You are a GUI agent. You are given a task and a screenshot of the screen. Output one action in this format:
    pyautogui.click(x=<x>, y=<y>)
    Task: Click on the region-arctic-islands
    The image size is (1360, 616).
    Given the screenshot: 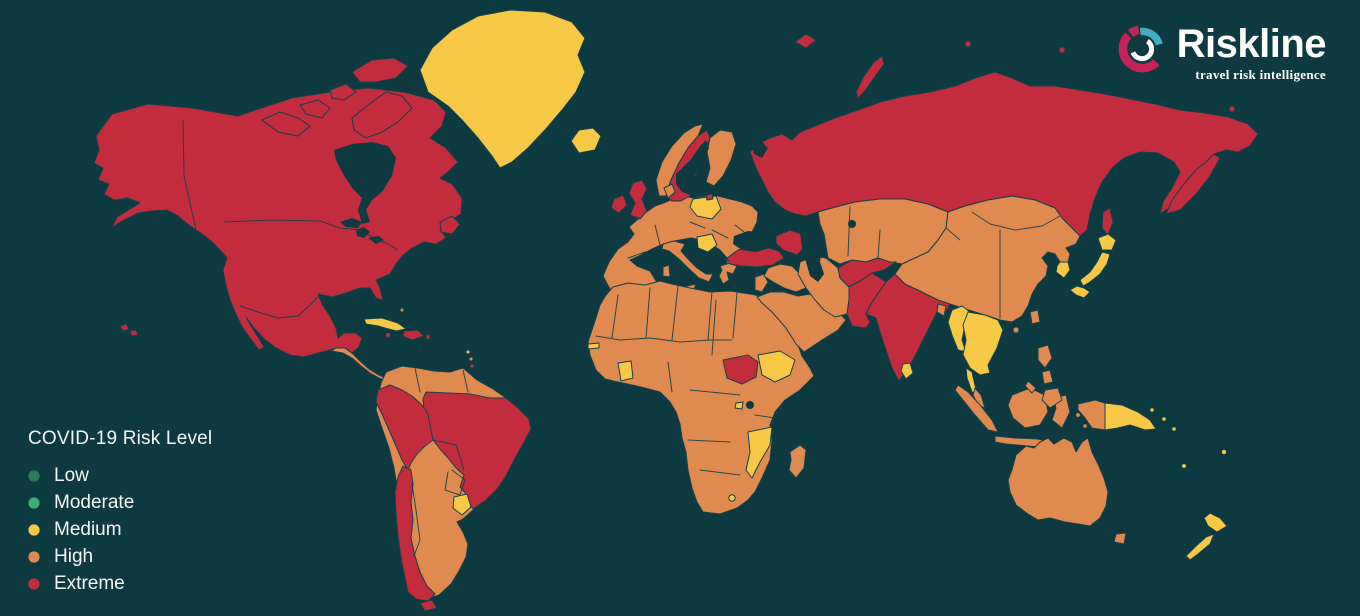 What is the action you would take?
    pyautogui.click(x=337, y=110)
    